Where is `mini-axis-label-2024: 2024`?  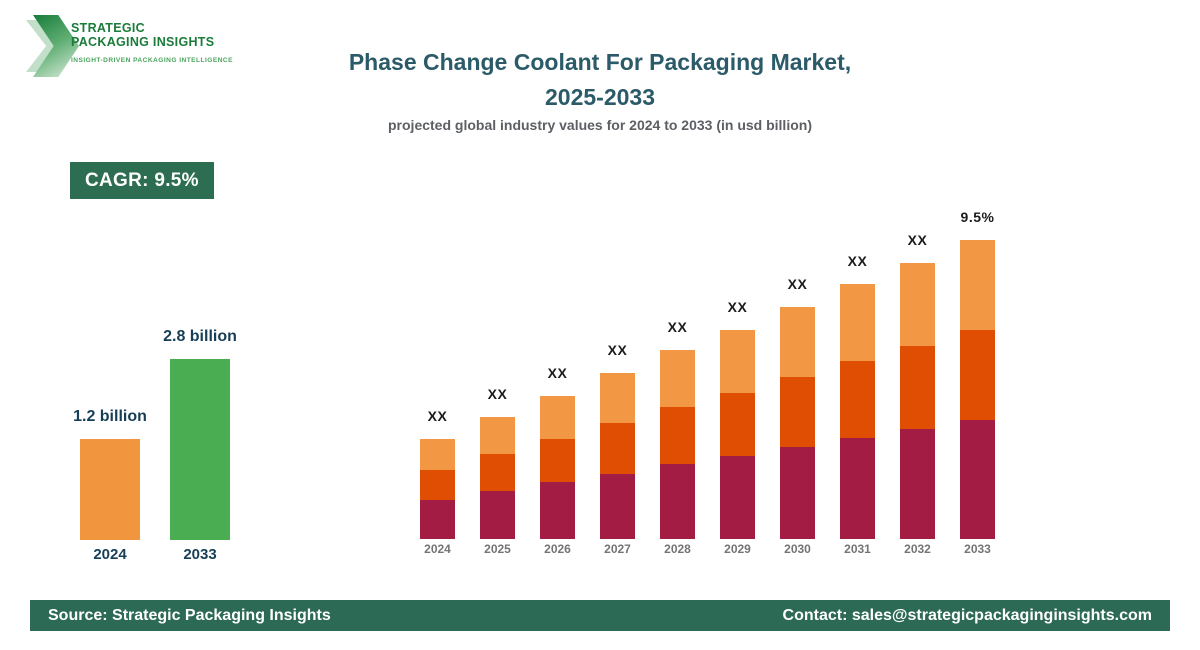
mini-axis-label-2024: 2024 is located at coordinates (110, 554).